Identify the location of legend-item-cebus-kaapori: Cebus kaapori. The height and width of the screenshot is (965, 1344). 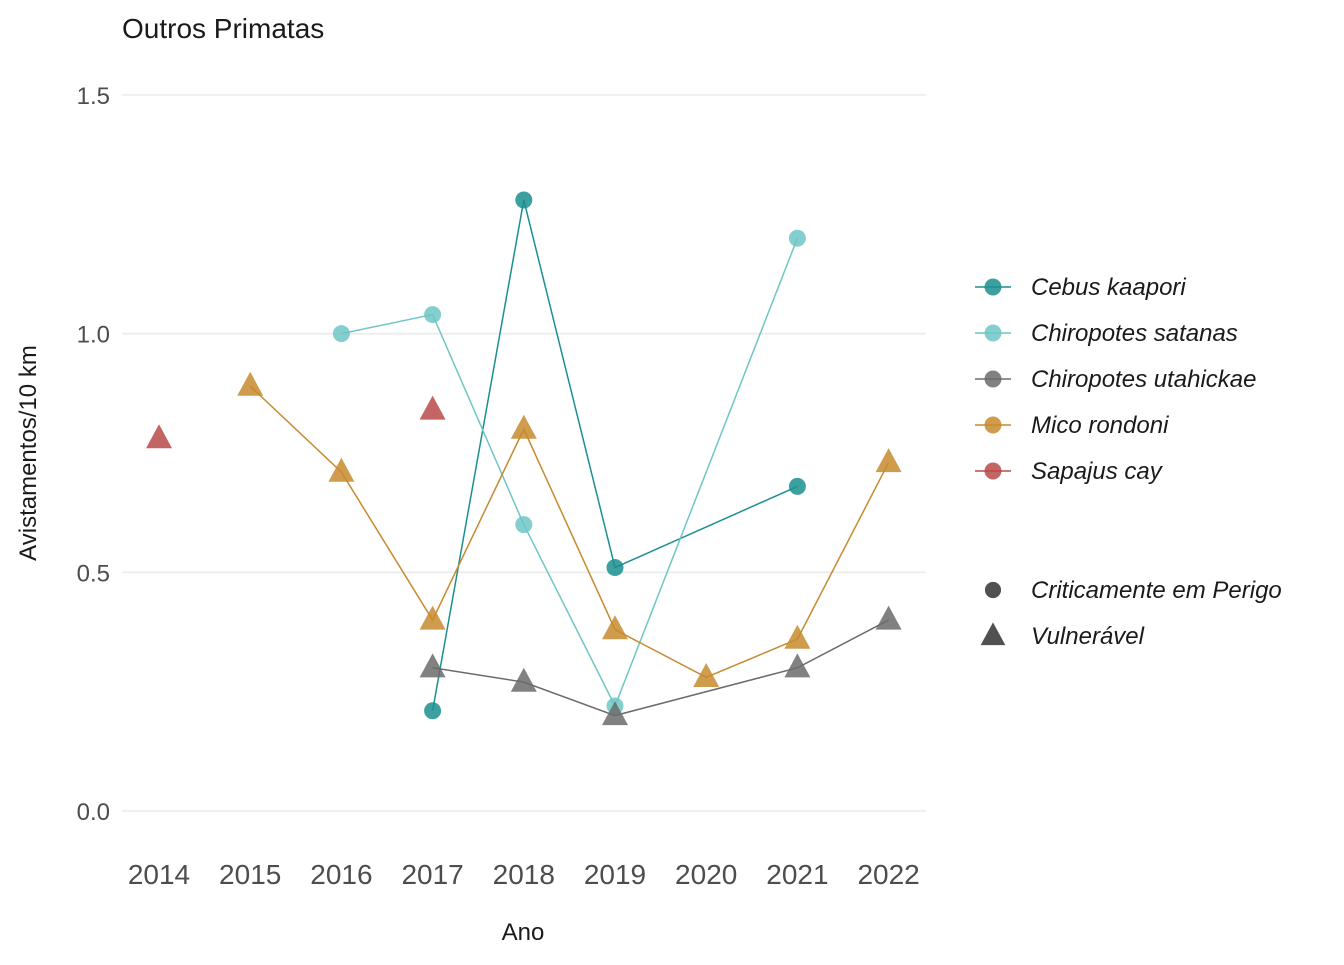
(1080, 287).